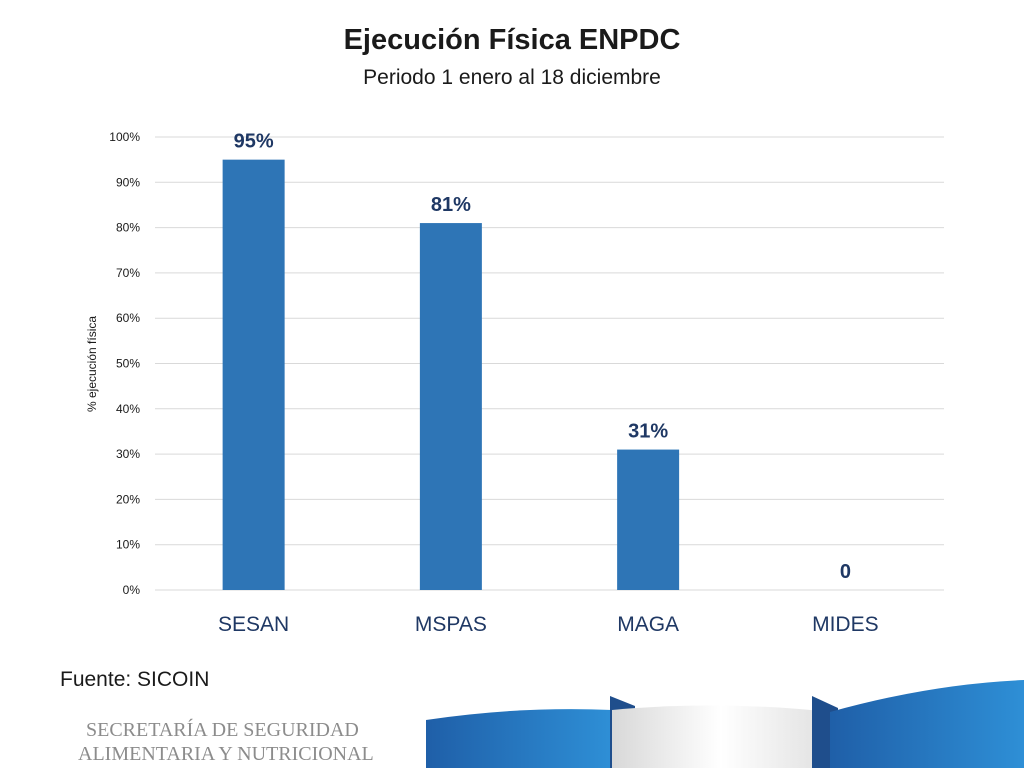 The width and height of the screenshot is (1024, 768). I want to click on y-tick-label: 60%, so click(128, 318).